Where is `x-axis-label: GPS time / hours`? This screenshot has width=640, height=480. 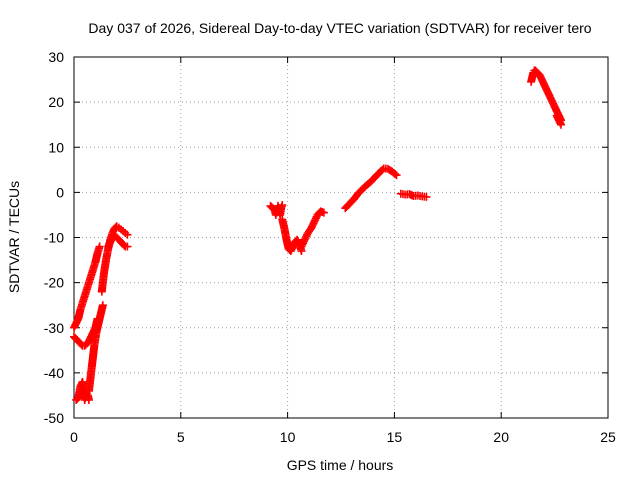 x-axis-label: GPS time / hours is located at coordinates (340, 465).